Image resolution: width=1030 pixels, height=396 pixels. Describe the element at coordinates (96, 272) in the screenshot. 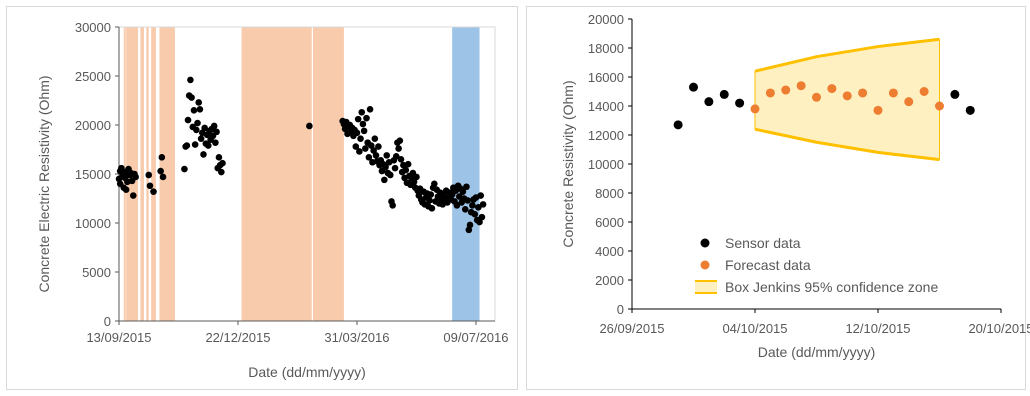

I see `y-tick-label: 5000` at that location.